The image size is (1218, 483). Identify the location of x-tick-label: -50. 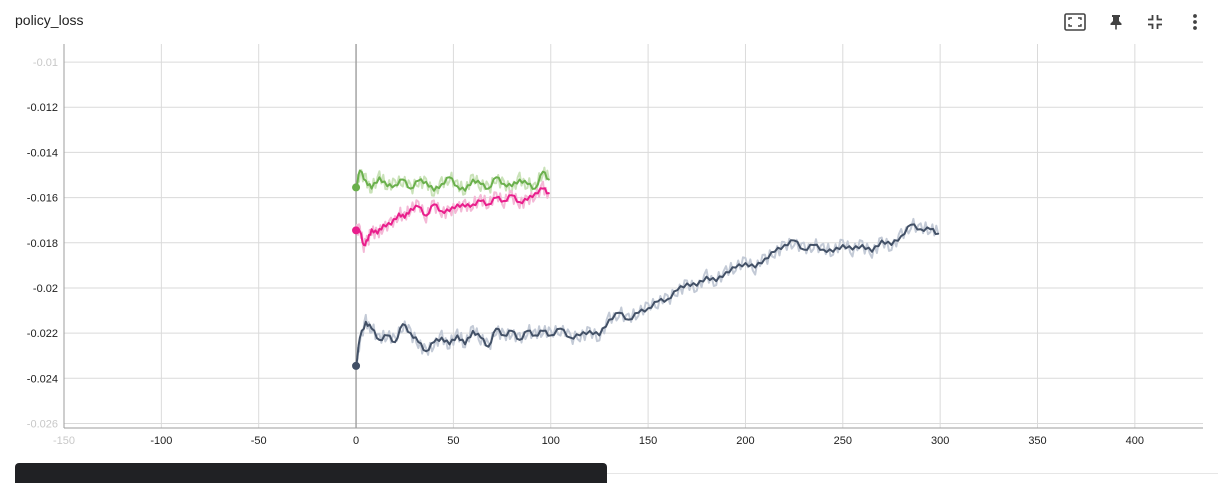
(259, 441).